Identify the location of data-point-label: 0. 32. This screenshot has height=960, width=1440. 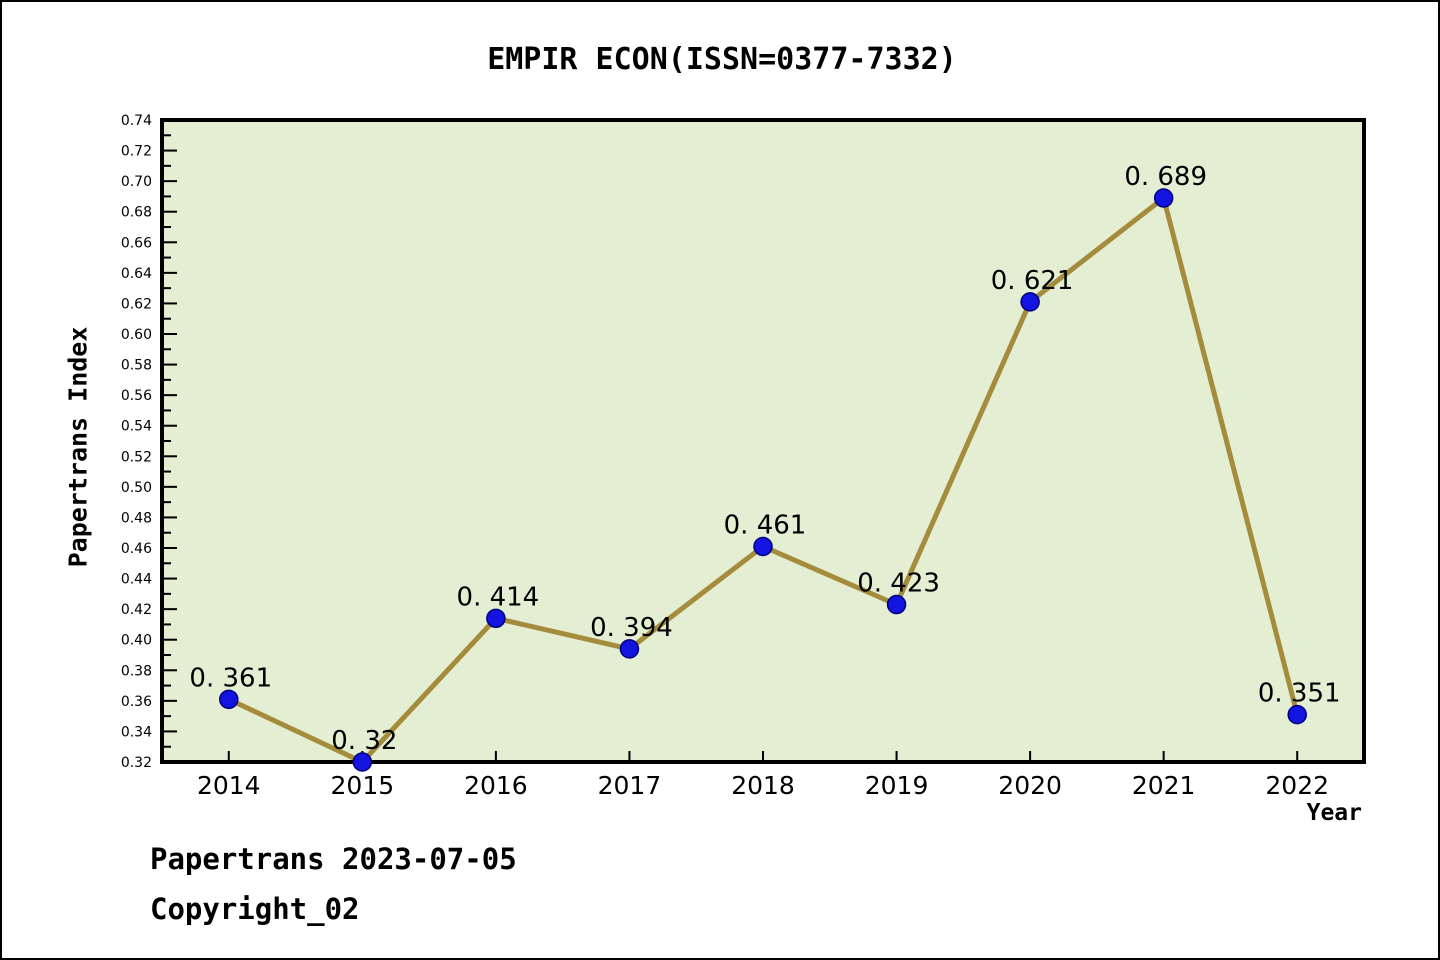
(364, 741).